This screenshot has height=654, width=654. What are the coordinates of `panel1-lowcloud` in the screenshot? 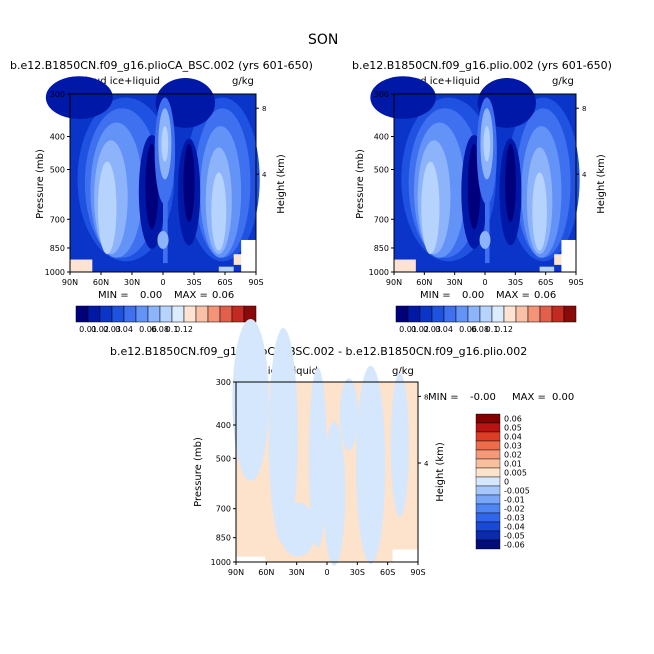 It's located at (163, 240).